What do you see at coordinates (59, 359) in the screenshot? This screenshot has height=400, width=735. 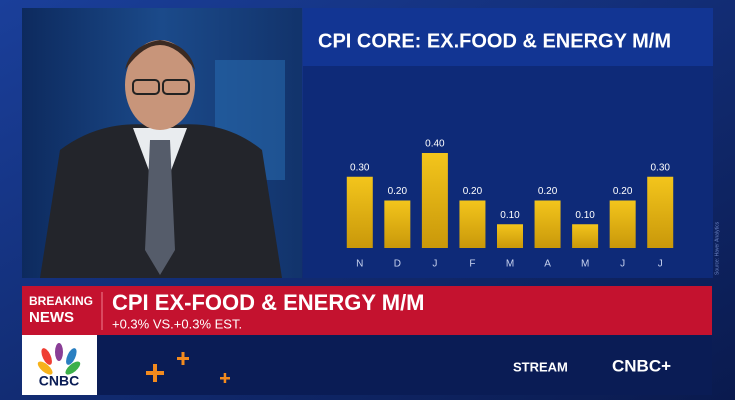 I see `peacock-logo` at bounding box center [59, 359].